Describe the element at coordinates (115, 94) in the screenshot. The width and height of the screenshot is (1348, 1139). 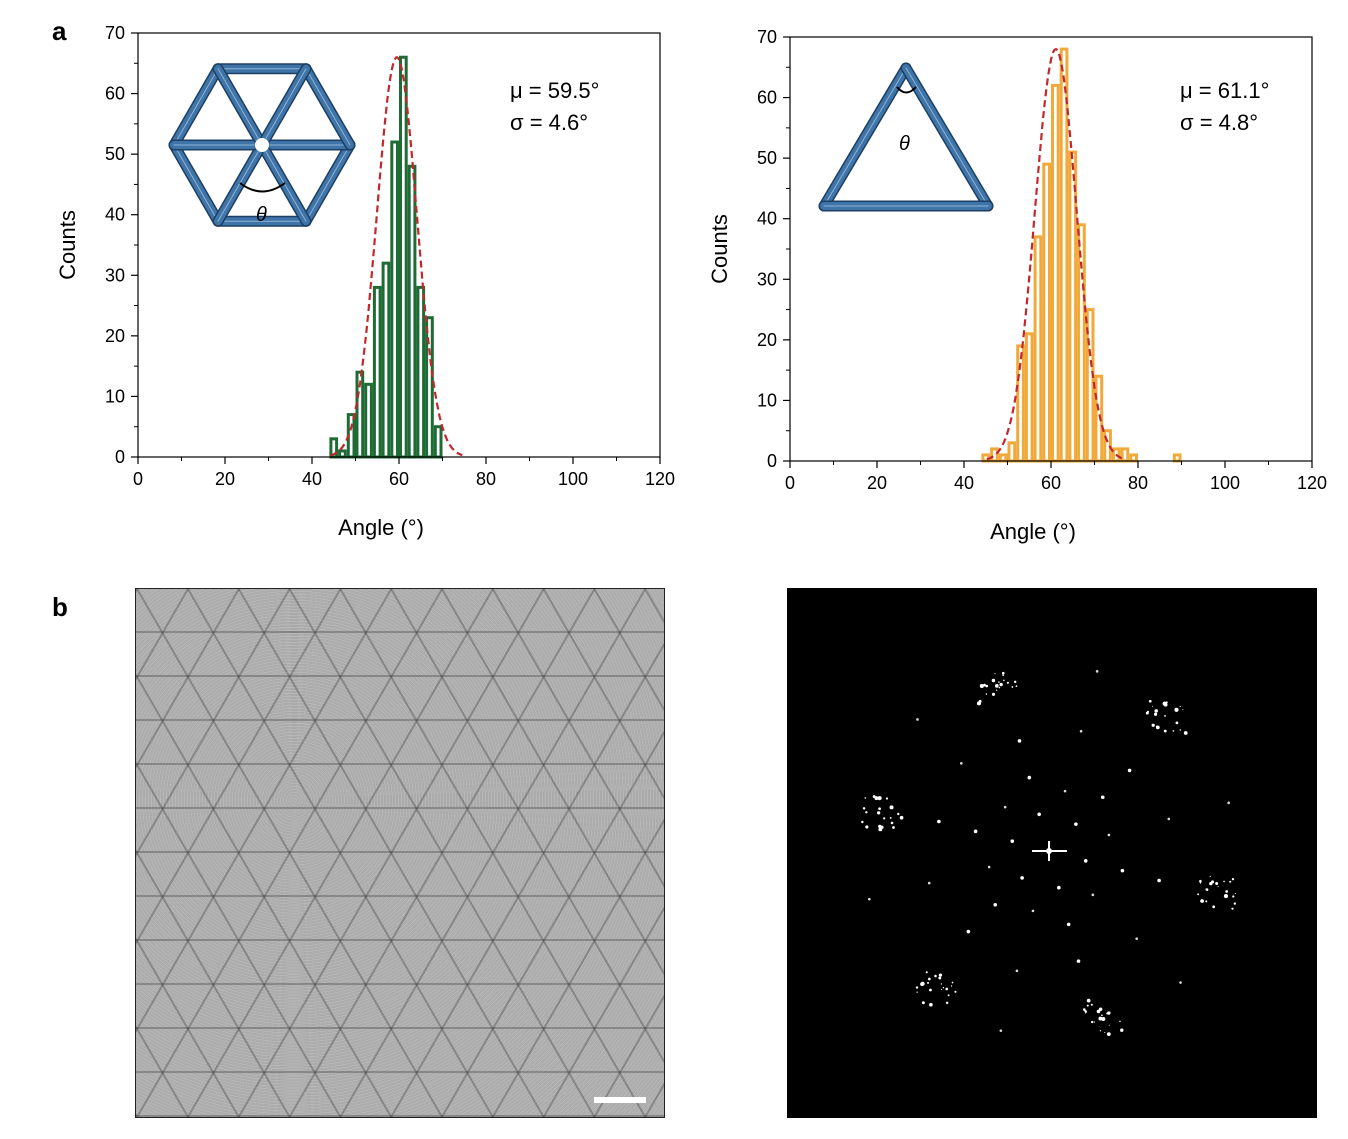
I see `y-tick-label: 60` at that location.